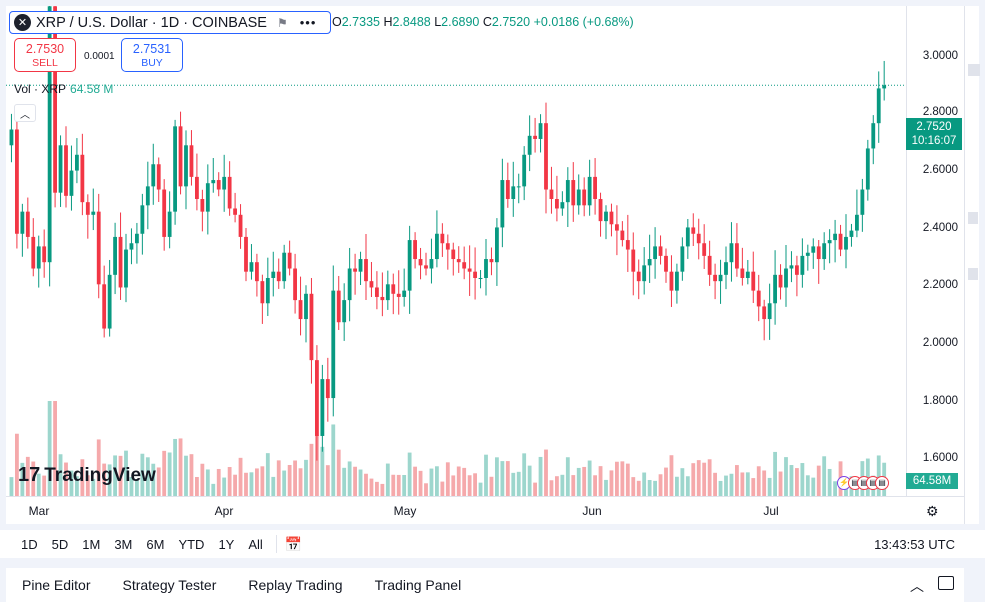 The image size is (985, 602). I want to click on tradingview-logo: 17 TradingView, so click(87, 475).